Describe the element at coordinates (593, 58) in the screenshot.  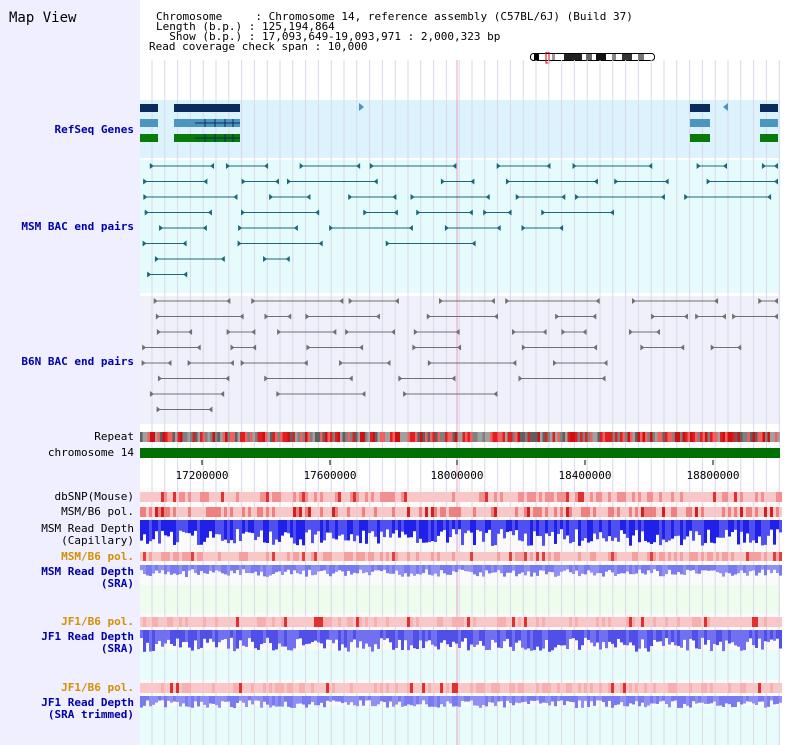
I see `chromosome-ideogram` at that location.